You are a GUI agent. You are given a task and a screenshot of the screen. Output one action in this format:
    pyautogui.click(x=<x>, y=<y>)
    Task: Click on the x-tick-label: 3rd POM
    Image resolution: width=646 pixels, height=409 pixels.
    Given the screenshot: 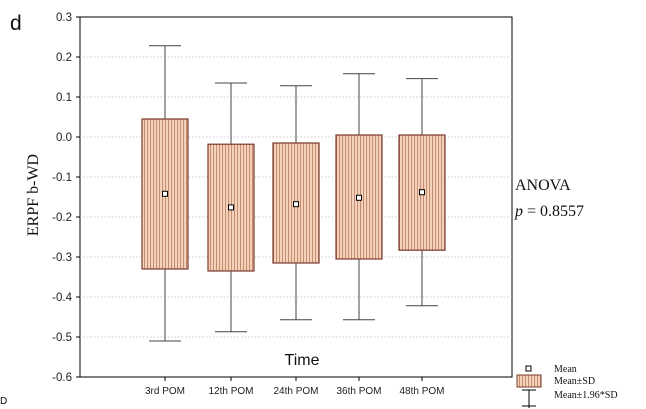 What is the action you would take?
    pyautogui.click(x=165, y=391)
    